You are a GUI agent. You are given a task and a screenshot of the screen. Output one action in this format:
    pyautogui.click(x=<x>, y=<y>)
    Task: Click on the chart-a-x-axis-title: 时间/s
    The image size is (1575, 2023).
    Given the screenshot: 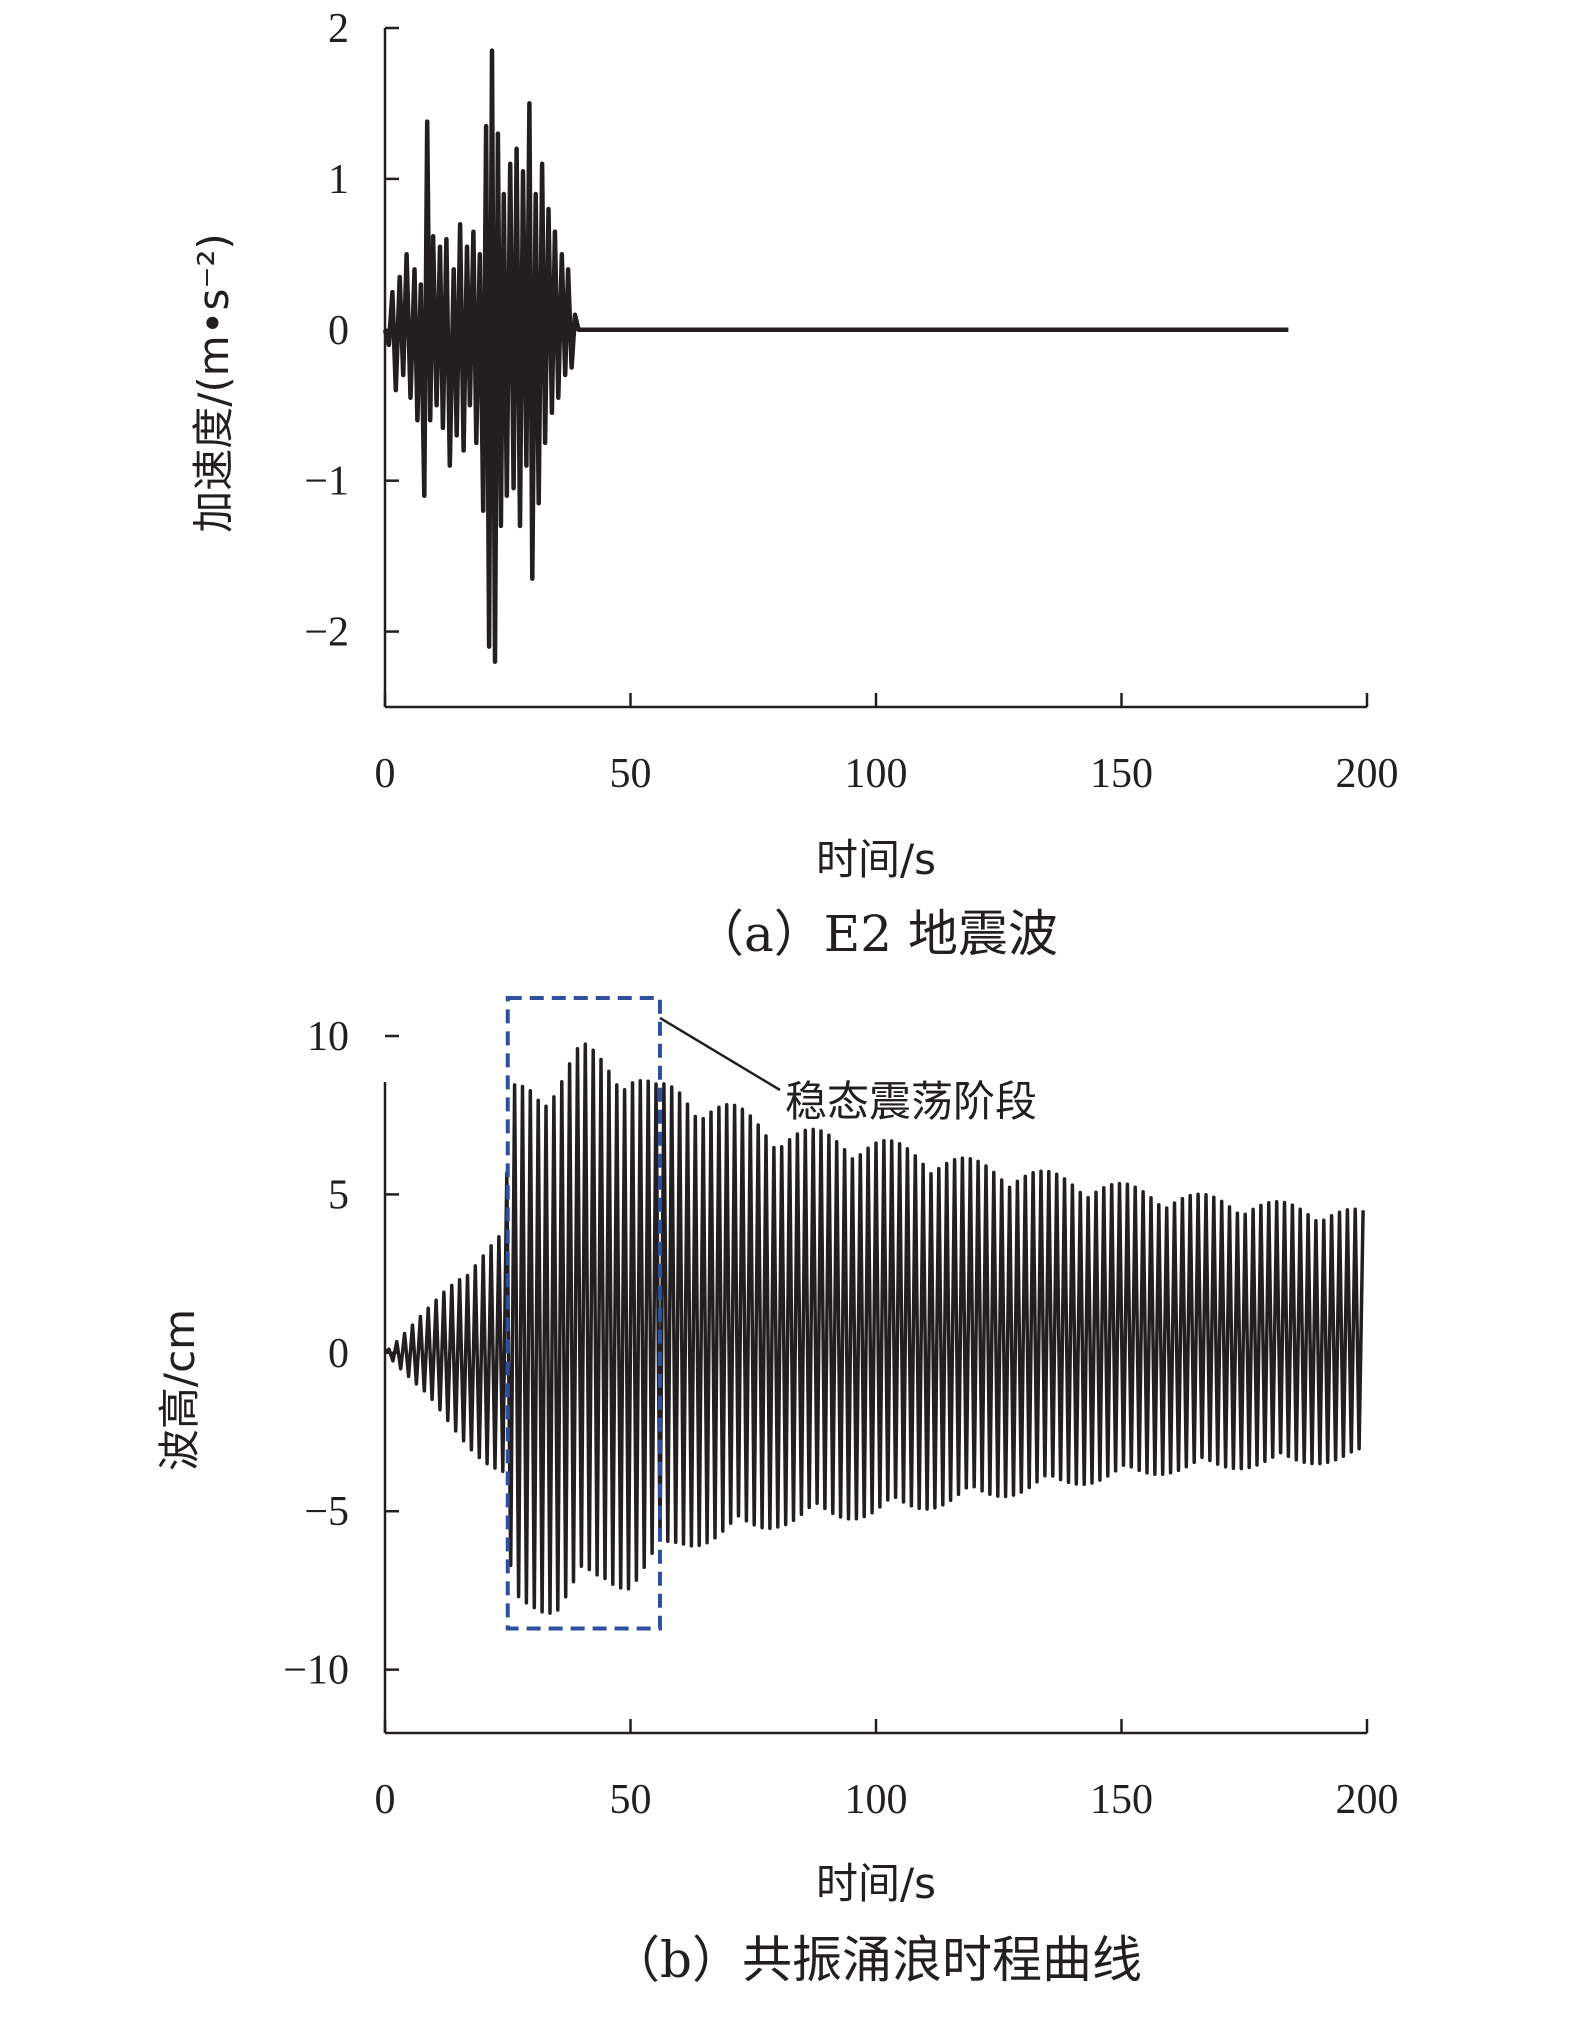 What is the action you would take?
    pyautogui.click(x=876, y=859)
    